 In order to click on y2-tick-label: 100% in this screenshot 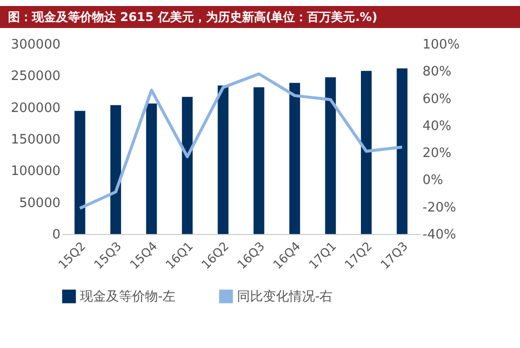, I will do `click(441, 45)`.